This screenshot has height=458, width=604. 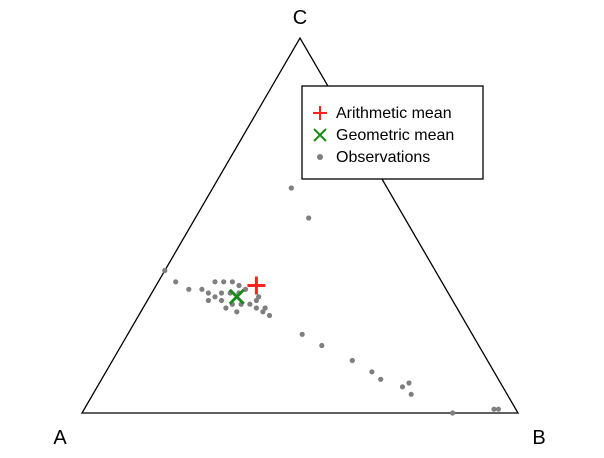 I want to click on means-series, so click(x=247, y=290).